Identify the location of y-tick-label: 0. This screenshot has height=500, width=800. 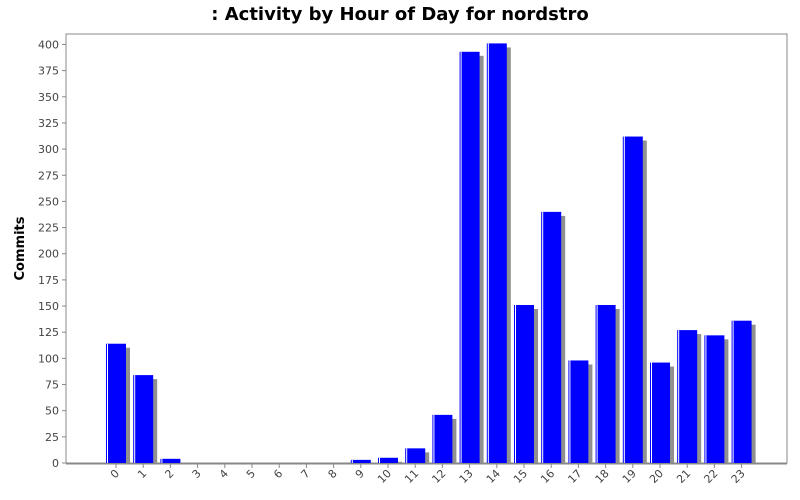
(55, 463).